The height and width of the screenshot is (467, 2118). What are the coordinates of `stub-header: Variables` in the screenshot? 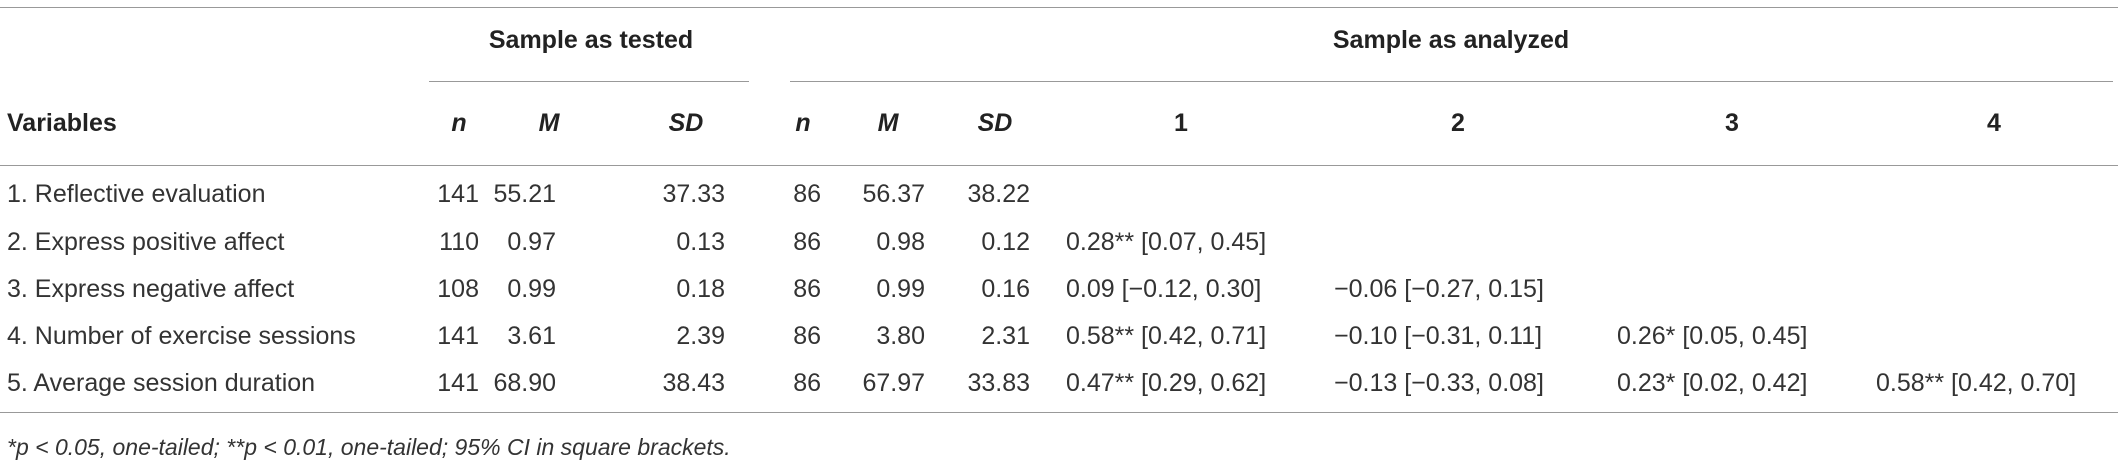 It's located at (62, 123).